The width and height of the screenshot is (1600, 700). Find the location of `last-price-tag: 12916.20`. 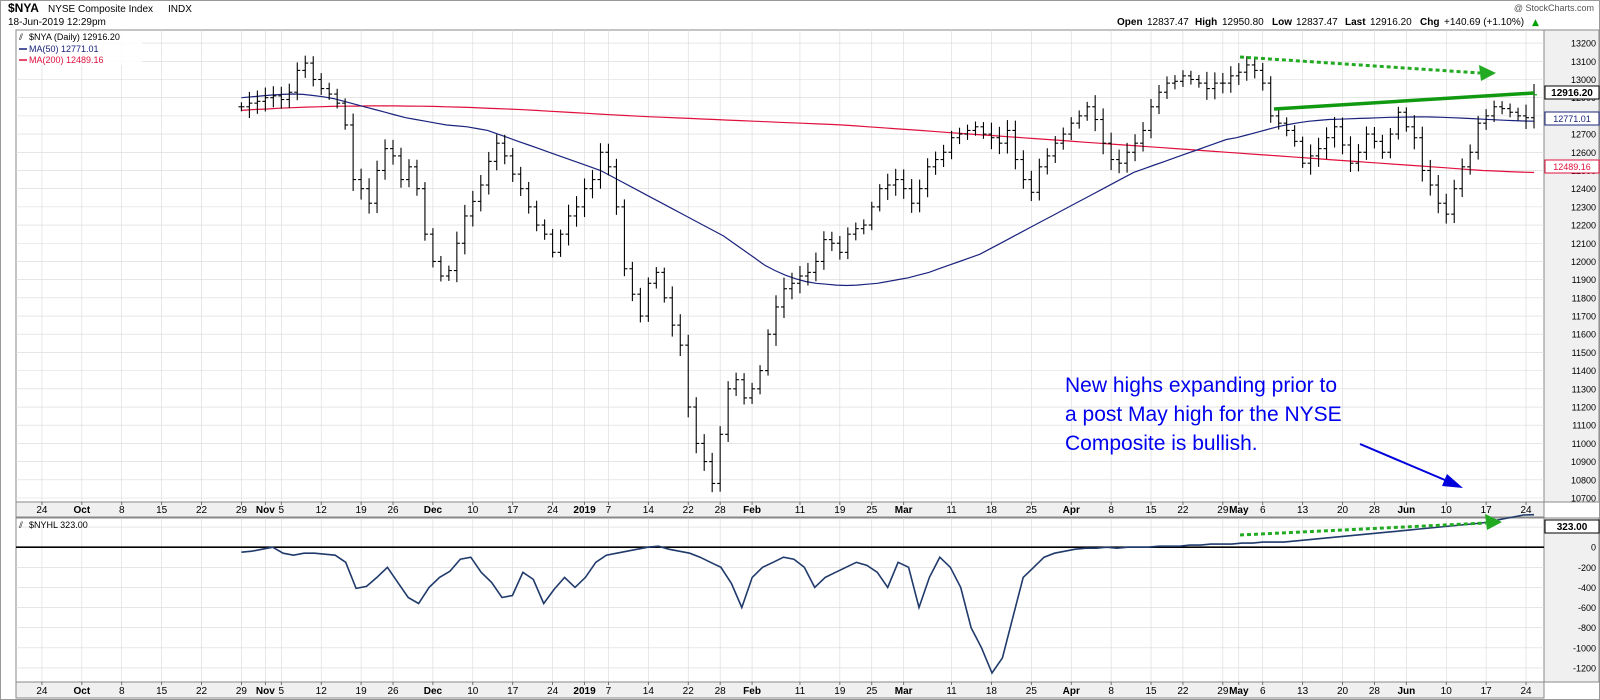

last-price-tag: 12916.20 is located at coordinates (1572, 93).